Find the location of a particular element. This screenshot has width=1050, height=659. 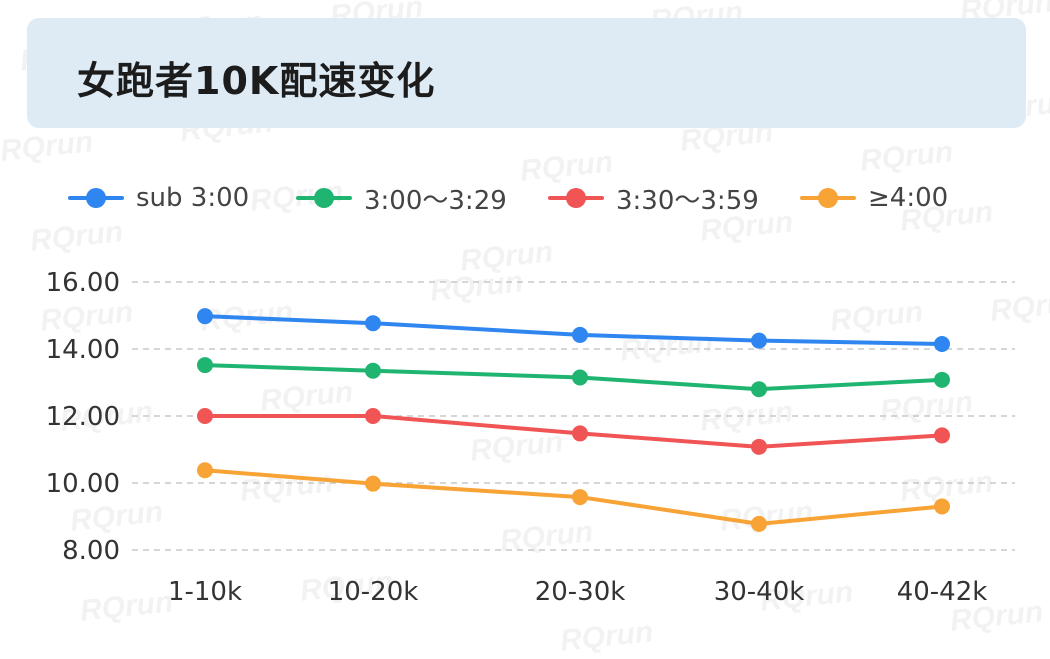

legend-item: 3:00～3:29 is located at coordinates (401, 198).